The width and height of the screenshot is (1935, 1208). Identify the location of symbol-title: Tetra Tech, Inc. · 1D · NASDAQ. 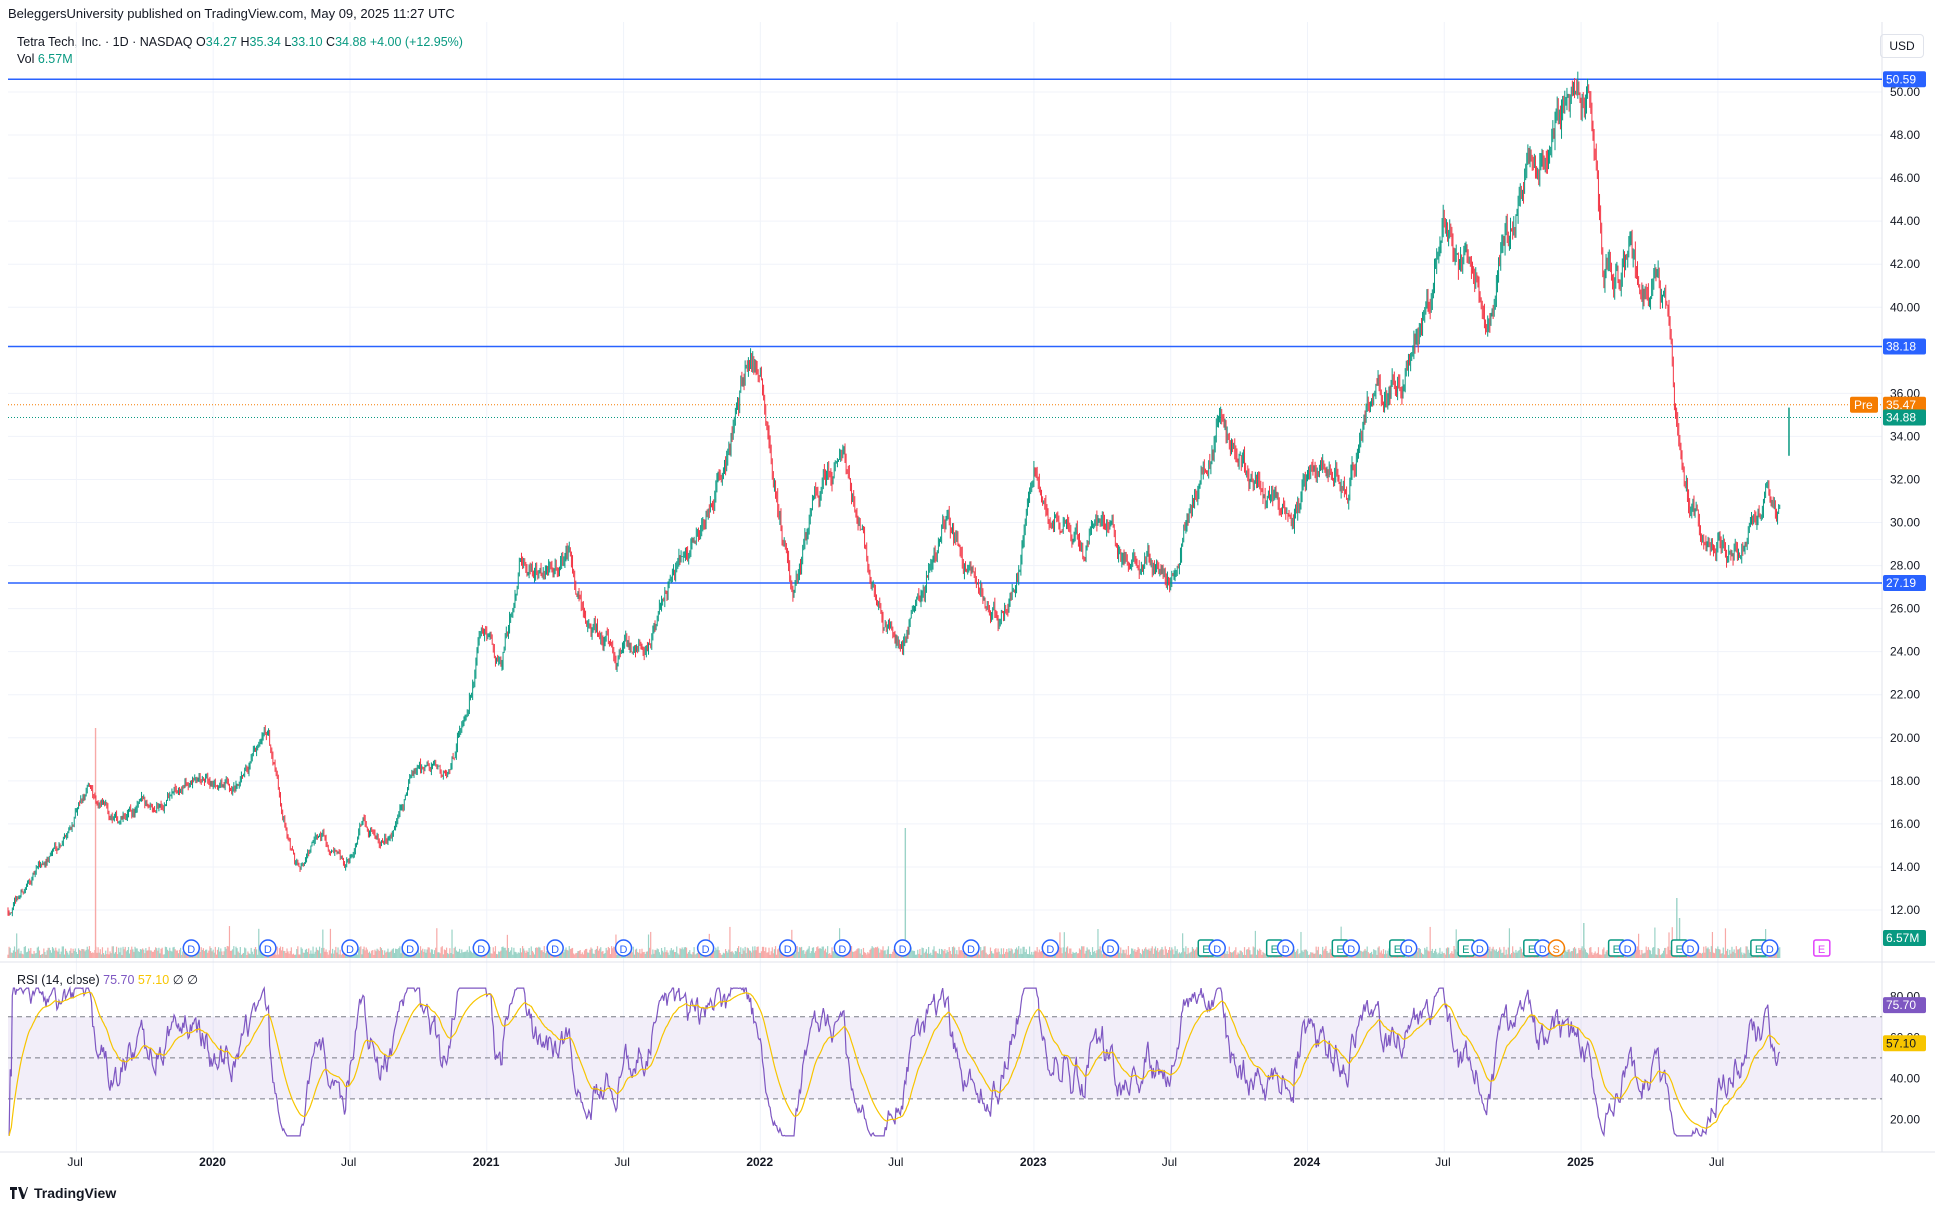
(105, 42).